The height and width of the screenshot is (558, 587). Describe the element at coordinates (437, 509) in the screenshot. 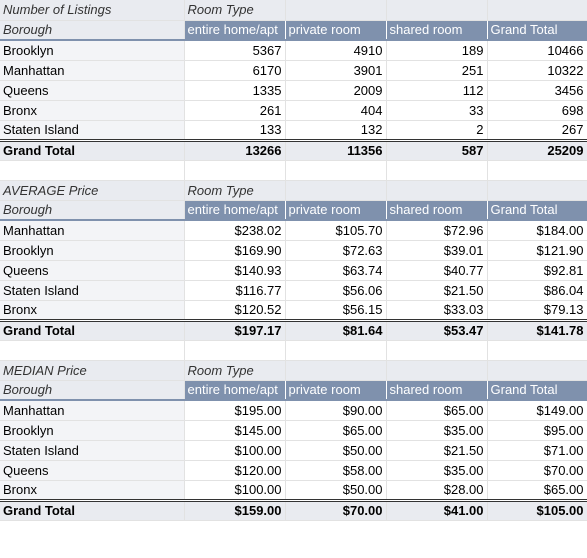

I see `grand-total-value: $41.00` at that location.